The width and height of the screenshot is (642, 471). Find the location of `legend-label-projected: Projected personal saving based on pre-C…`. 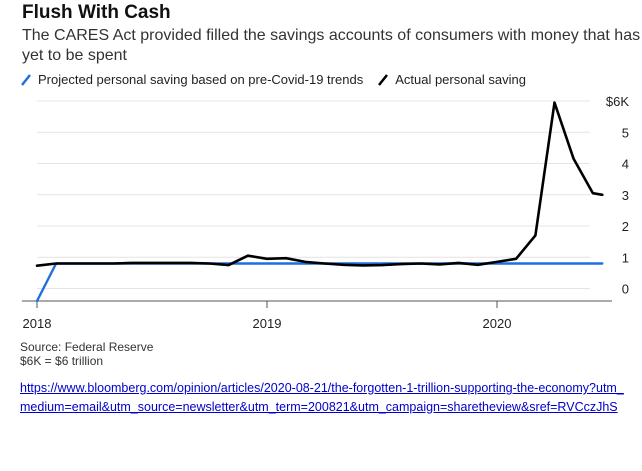

legend-label-projected: Projected personal saving based on pre-C… is located at coordinates (201, 79).